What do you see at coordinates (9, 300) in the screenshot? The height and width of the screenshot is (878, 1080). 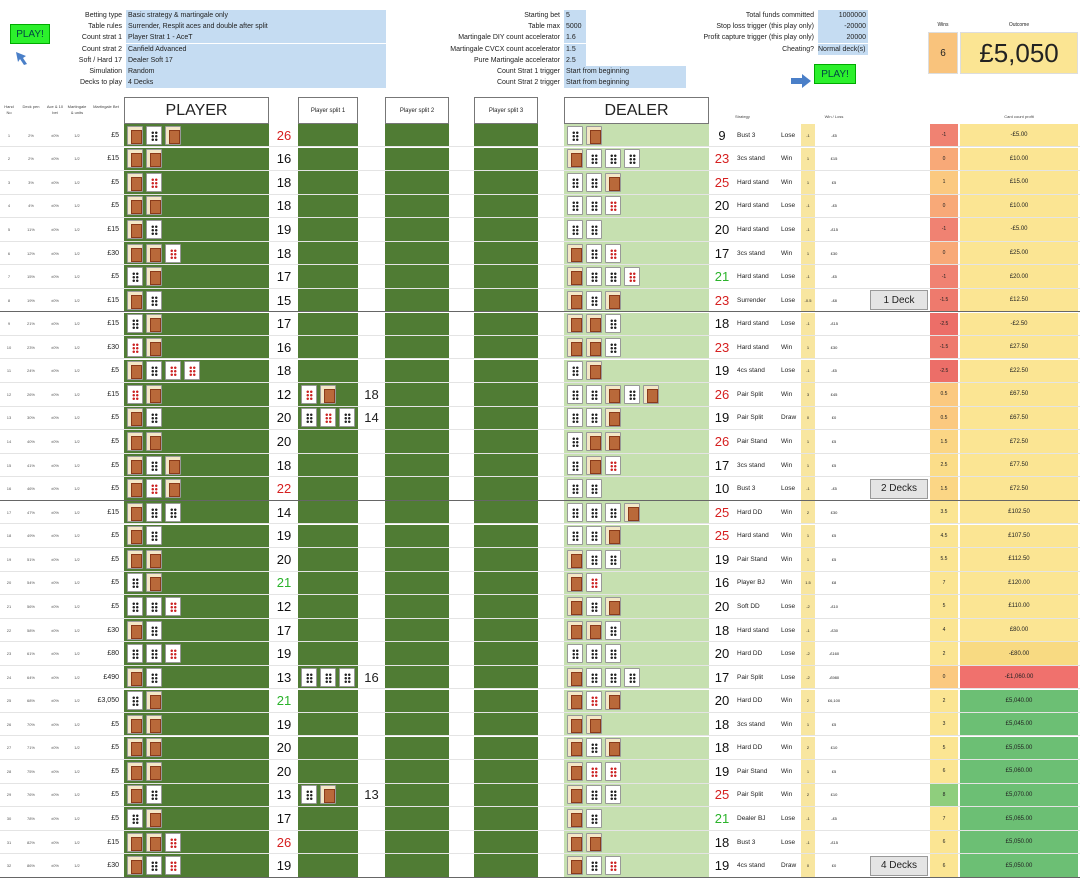 I see `hand-number: 8` at bounding box center [9, 300].